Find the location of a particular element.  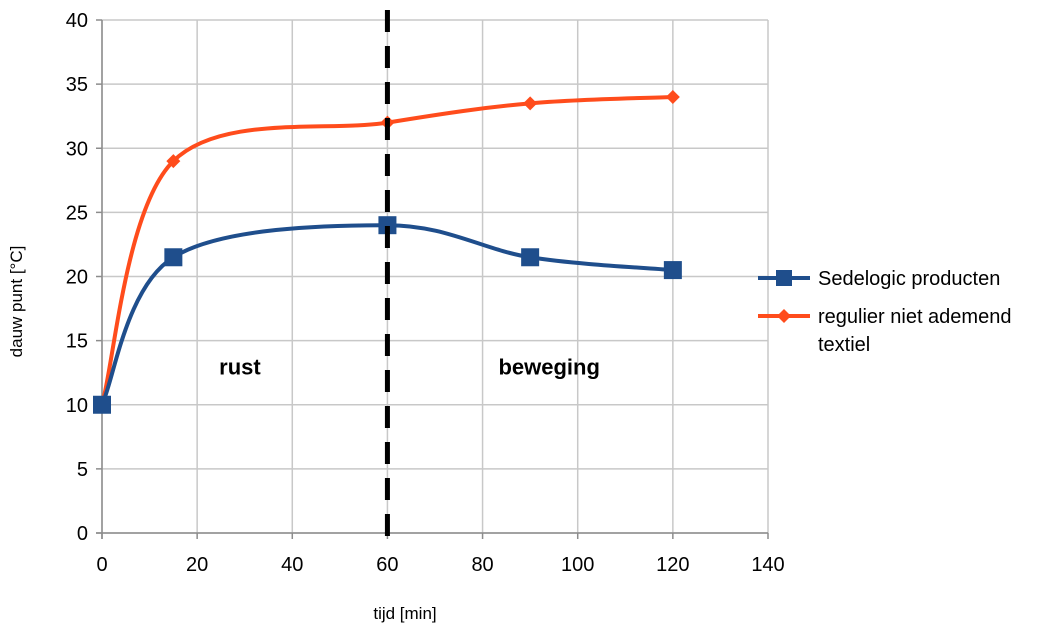

legend-item: Sedelogic producten is located at coordinates (879, 279).